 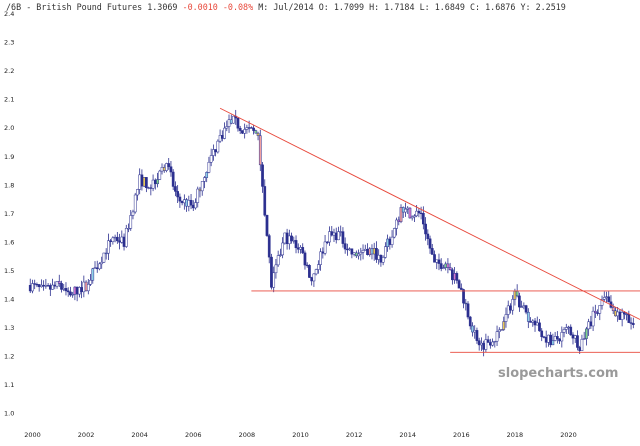 I want to click on header-y: Y: 2.2519, so click(x=542, y=7).